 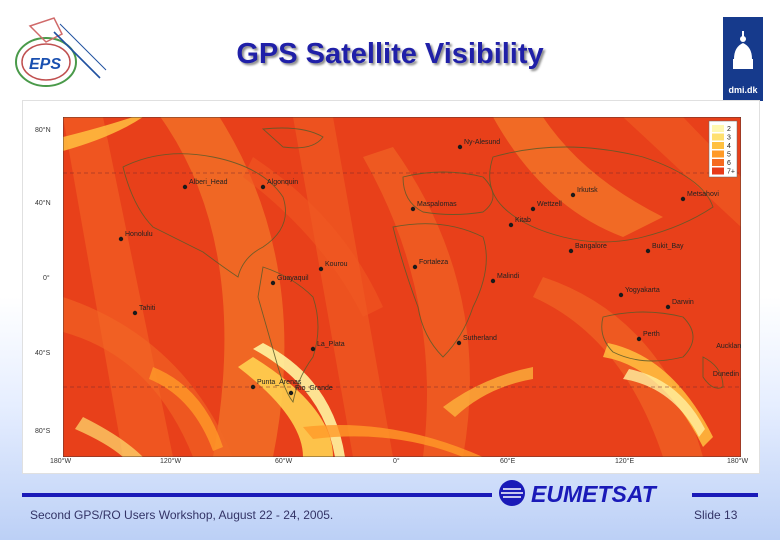 What do you see at coordinates (284, 461) in the screenshot?
I see `x-tick-60w: 60°W` at bounding box center [284, 461].